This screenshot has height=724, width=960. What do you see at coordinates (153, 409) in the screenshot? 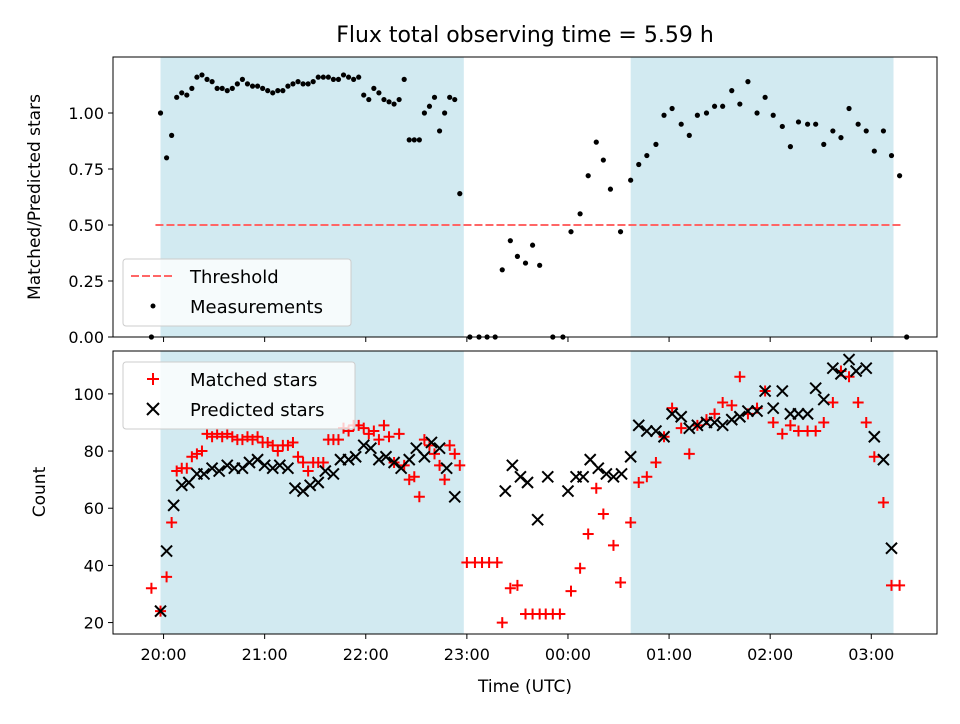
I see `predicted-legend-marker` at bounding box center [153, 409].